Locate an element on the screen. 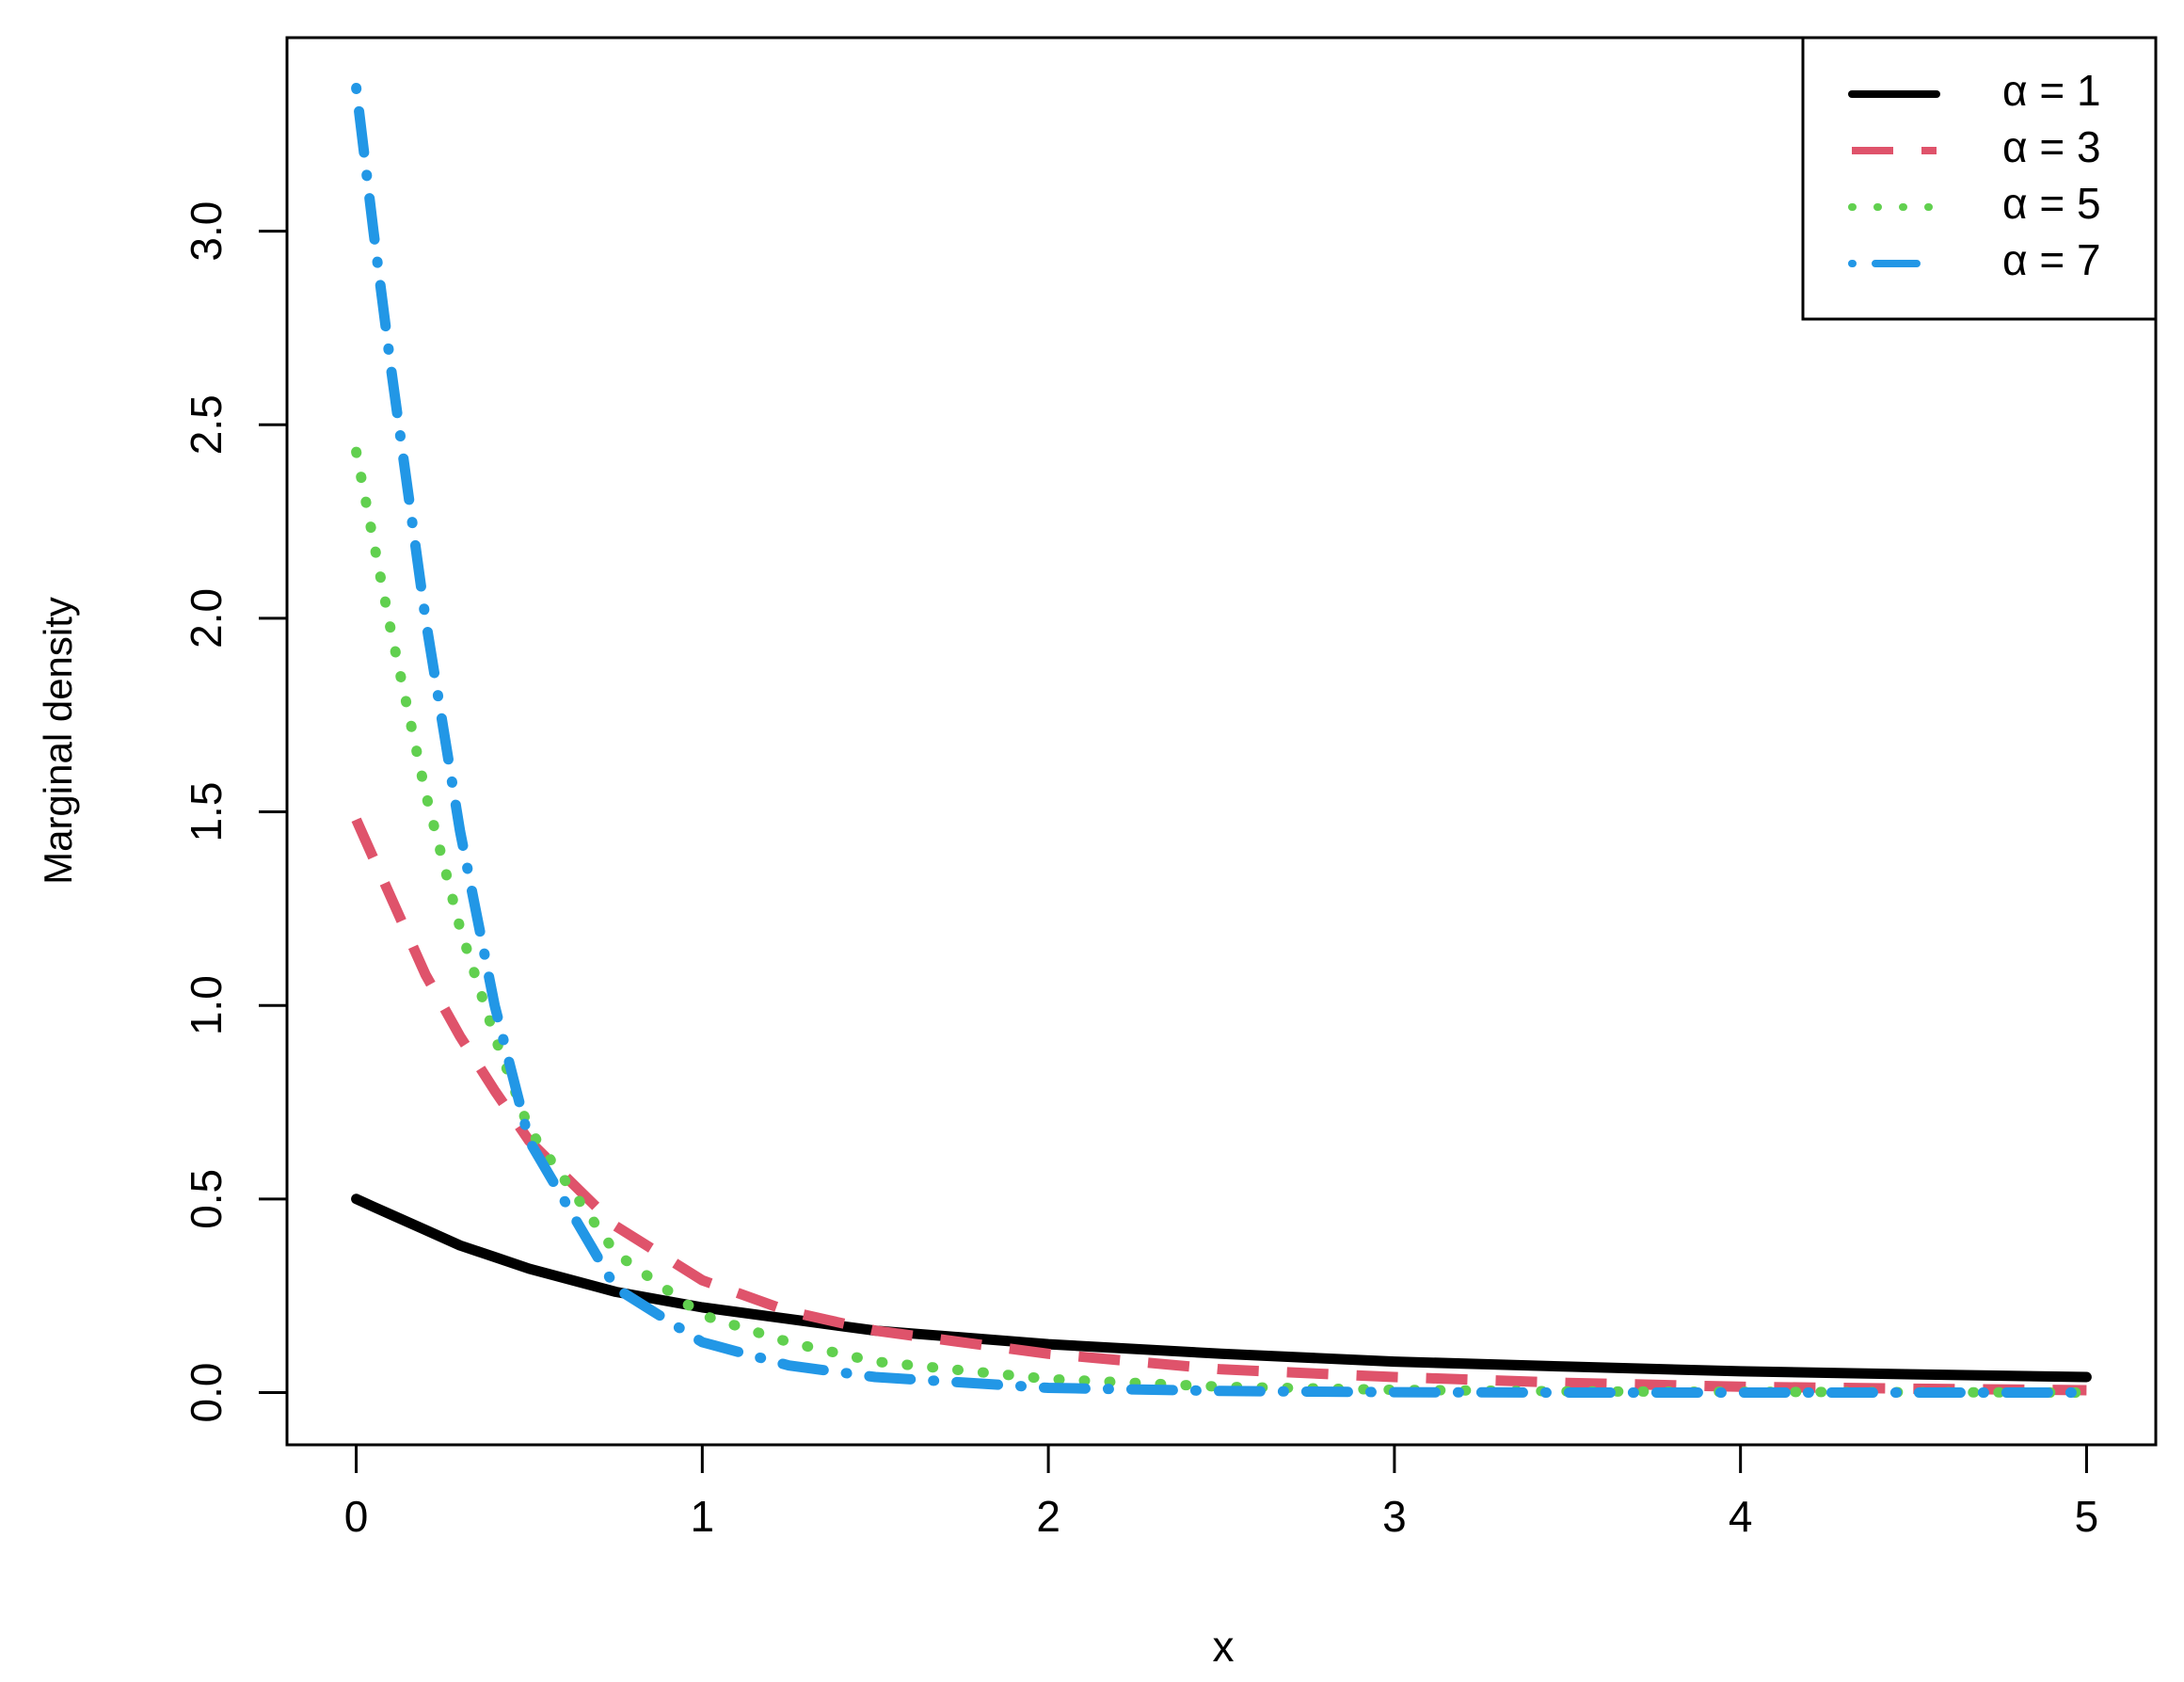 The width and height of the screenshot is (2184, 1682). legend-box is located at coordinates (1979, 178).